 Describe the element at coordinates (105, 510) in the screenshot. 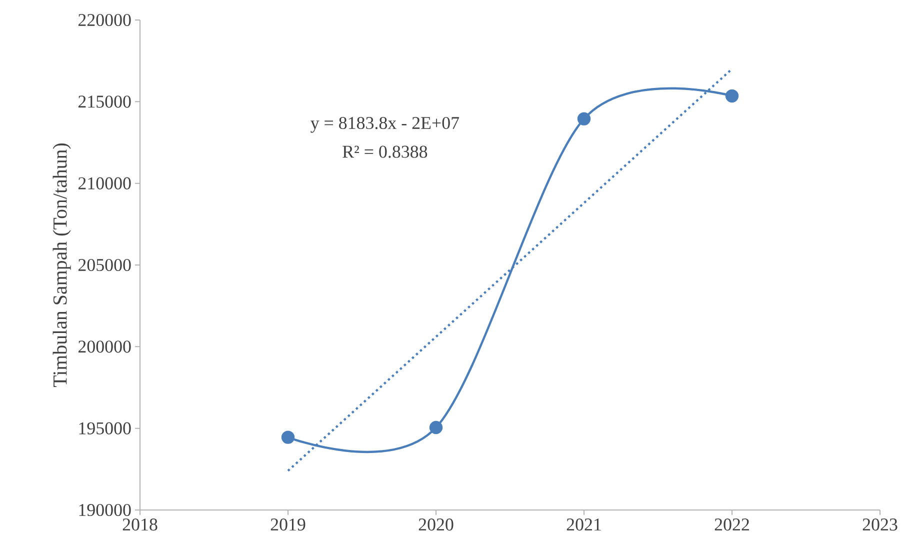

I see `y-tick-label: 190000` at that location.